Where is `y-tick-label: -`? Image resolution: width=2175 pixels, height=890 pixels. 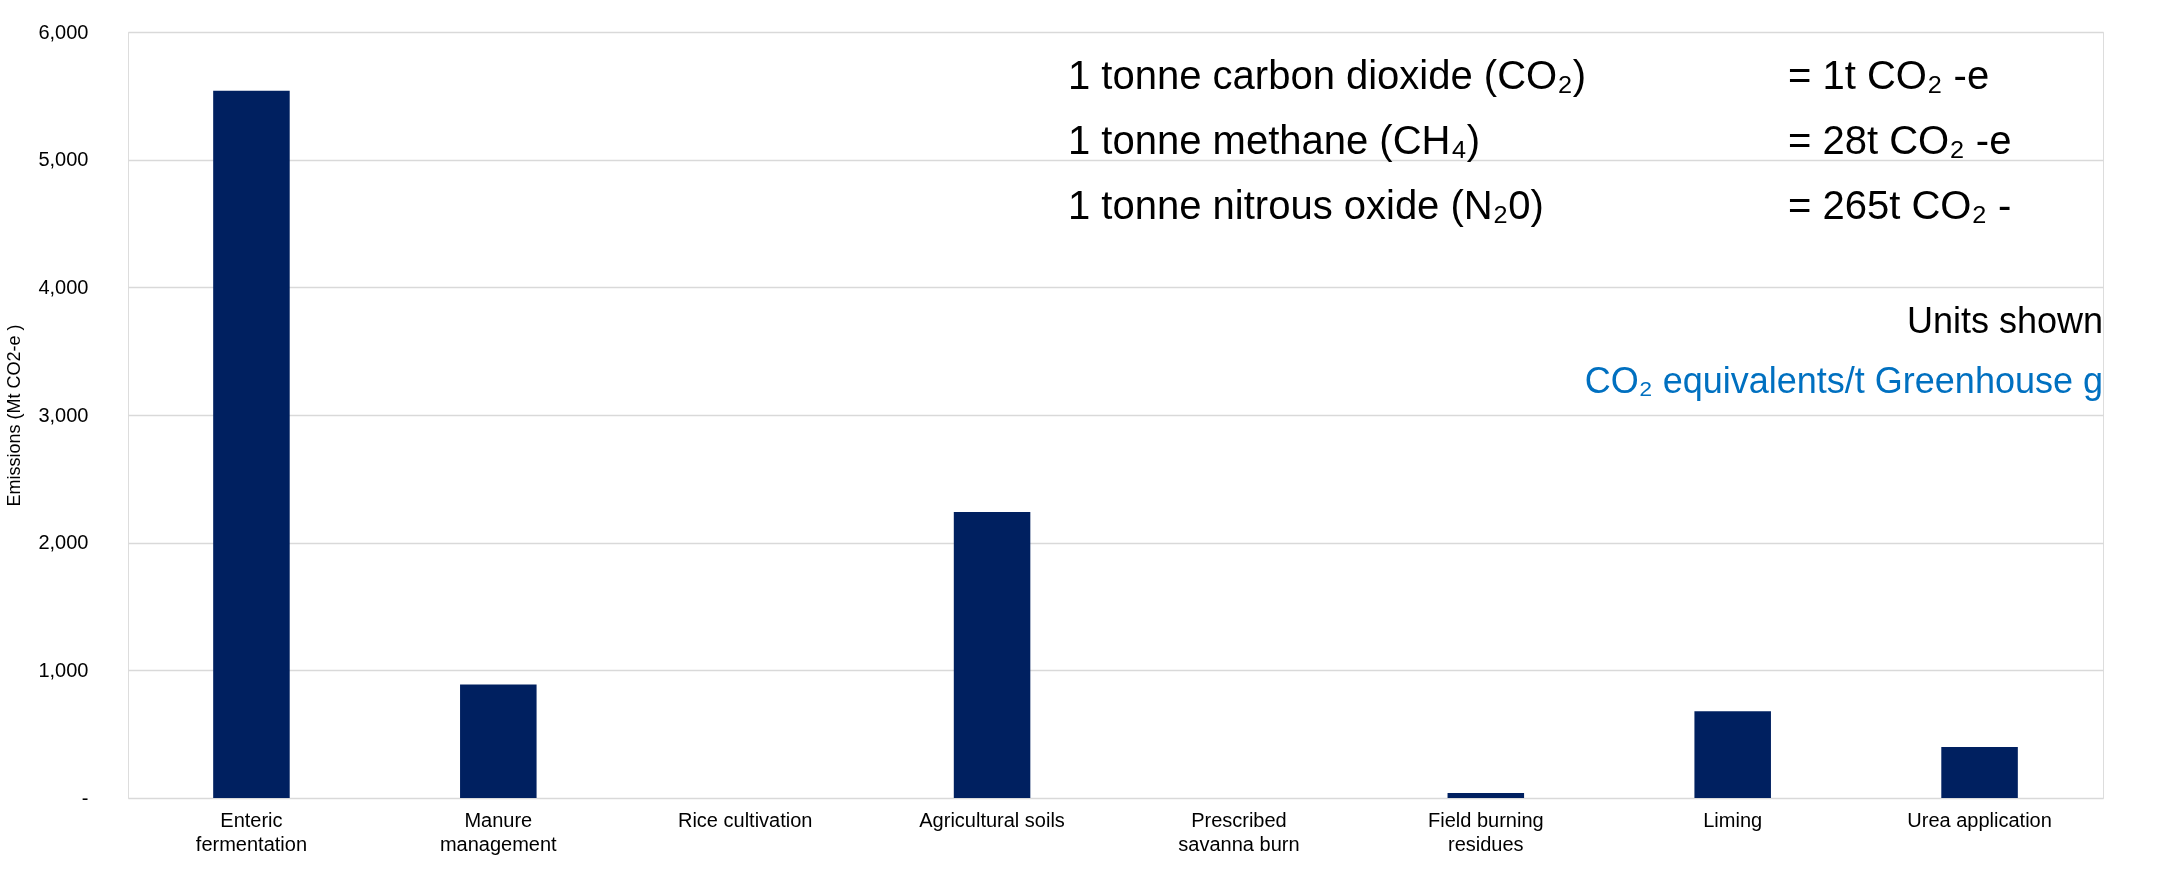 y-tick-label: - is located at coordinates (85, 797).